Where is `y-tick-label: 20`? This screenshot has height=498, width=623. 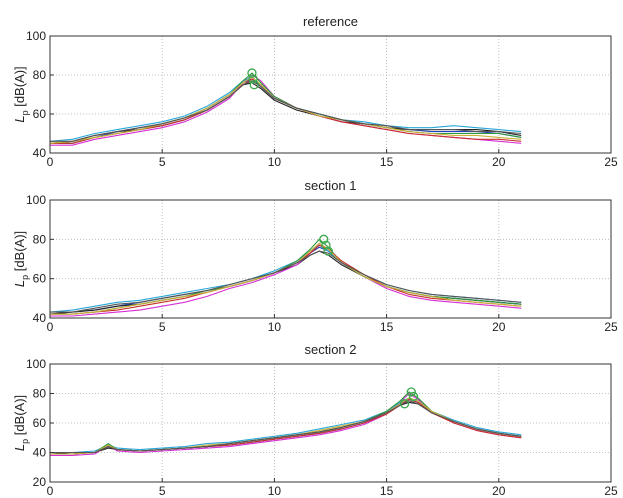
y-tick-label: 20 is located at coordinates (40, 482).